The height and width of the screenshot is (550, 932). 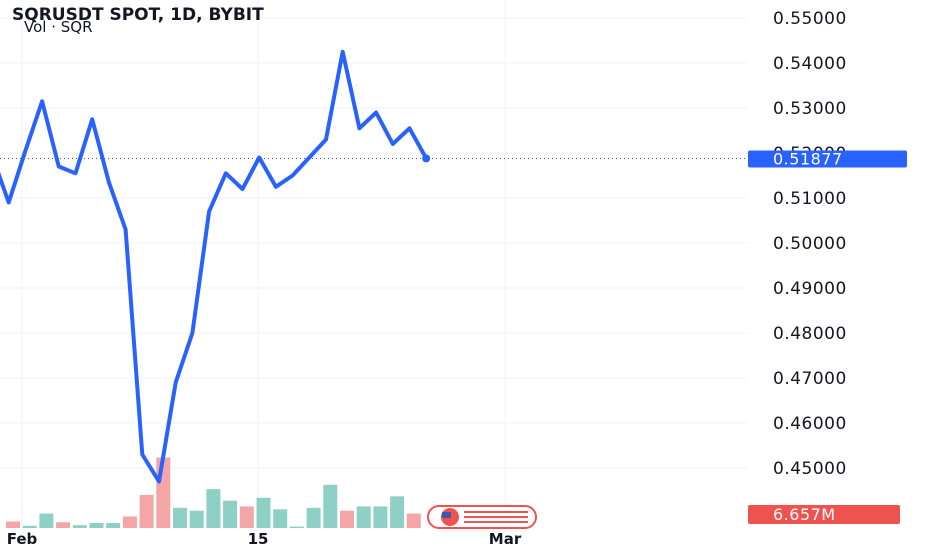 I want to click on x-tick-label: 15, so click(x=258, y=539).